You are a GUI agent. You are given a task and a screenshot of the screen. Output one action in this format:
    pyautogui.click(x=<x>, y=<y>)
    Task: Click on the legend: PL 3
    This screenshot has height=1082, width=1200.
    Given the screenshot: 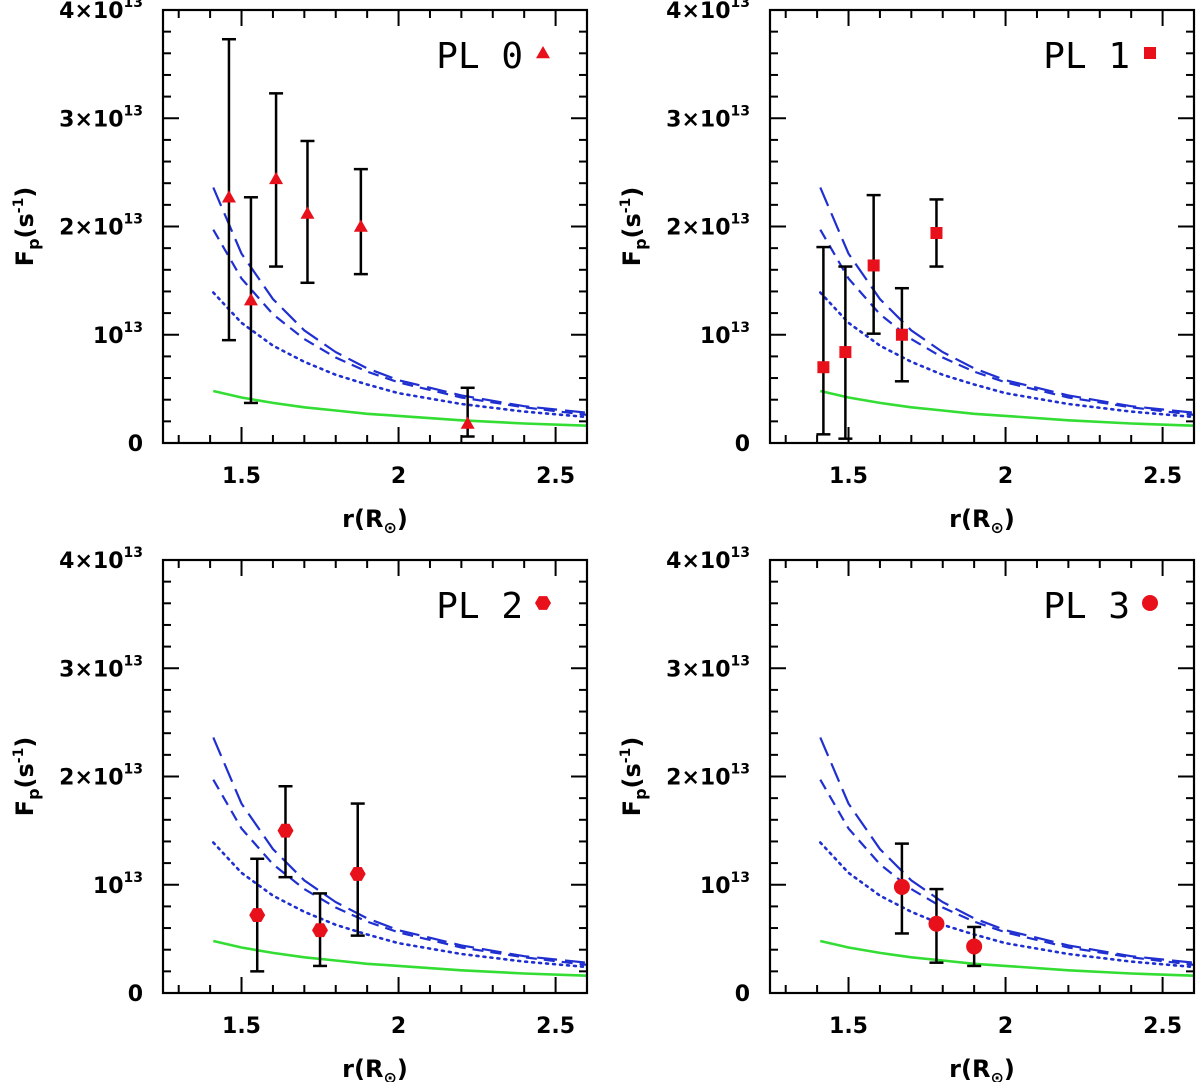 What is the action you would take?
    pyautogui.click(x=1100, y=606)
    